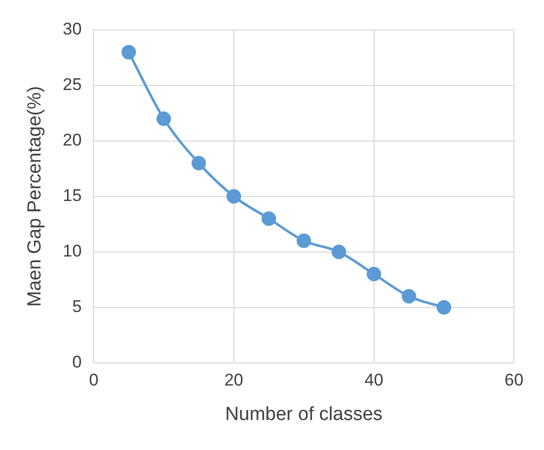 The width and height of the screenshot is (544, 450). What do you see at coordinates (514, 380) in the screenshot?
I see `x-tick-label: 60` at bounding box center [514, 380].